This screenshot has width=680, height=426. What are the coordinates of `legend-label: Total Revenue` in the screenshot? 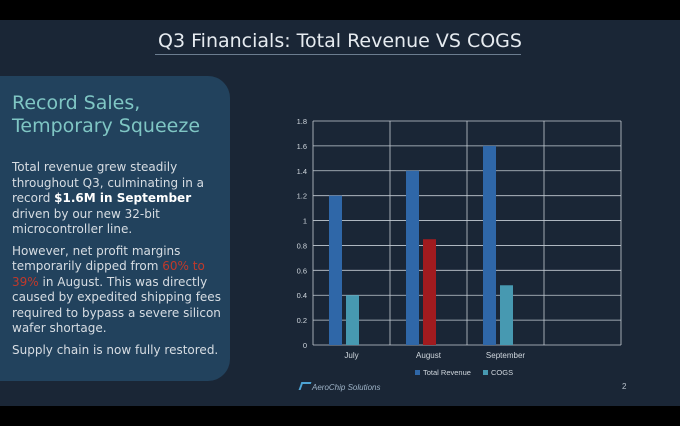 It's located at (447, 371).